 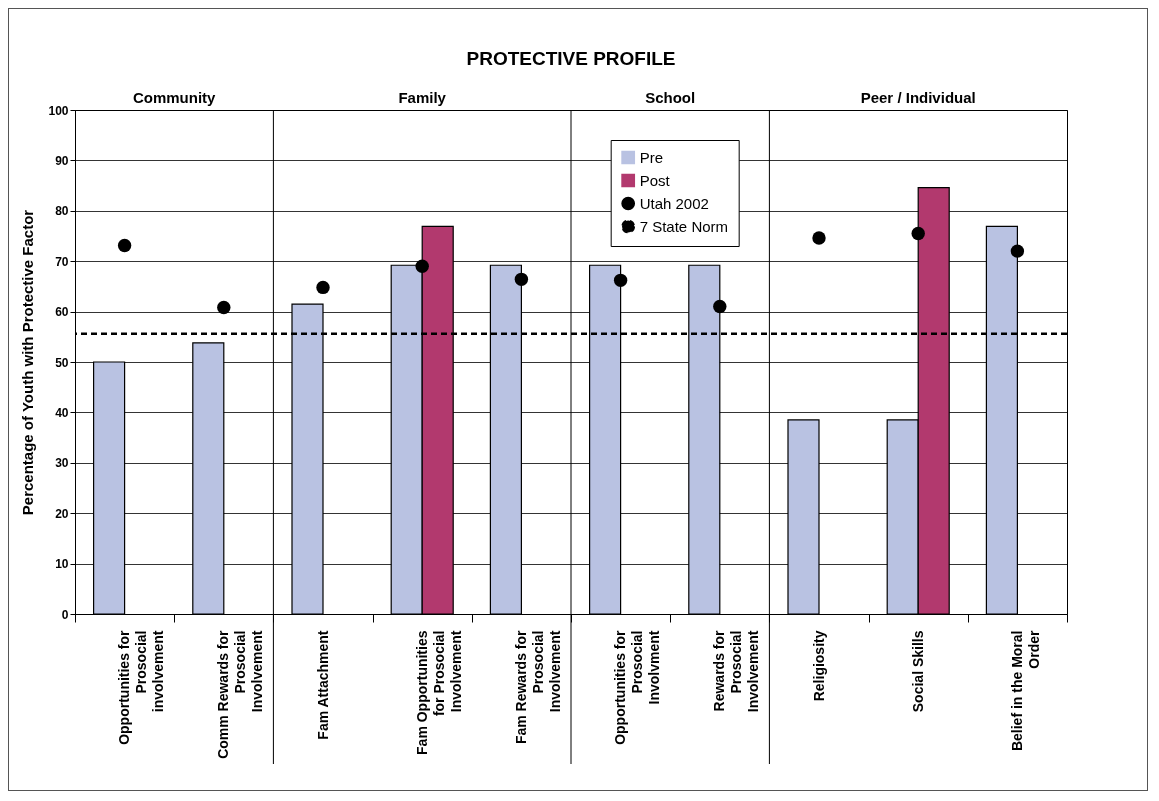 I want to click on x-tick-label: Fam Attachment, so click(x=322, y=685).